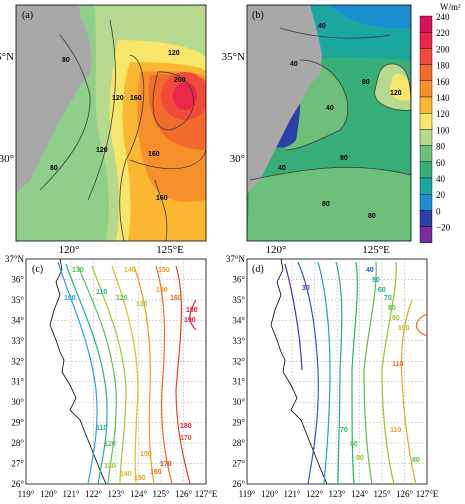  Describe the element at coordinates (276, 250) in the screenshot. I see `panel-b-xtick-120: 120°` at that location.